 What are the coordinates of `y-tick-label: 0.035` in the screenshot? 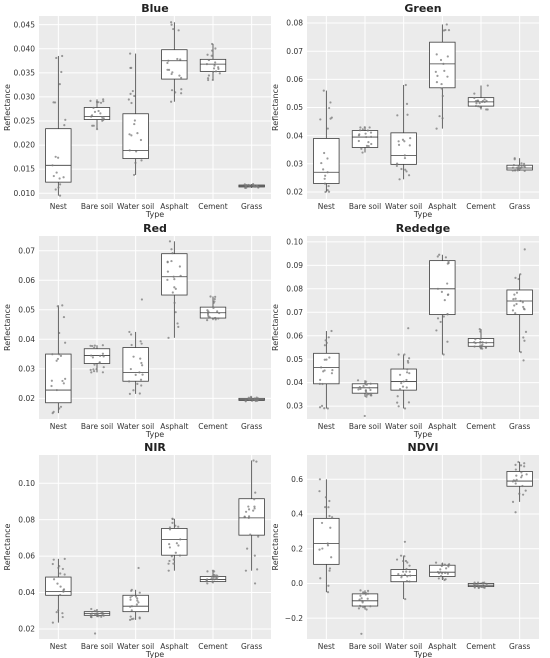 It's located at (25, 72).